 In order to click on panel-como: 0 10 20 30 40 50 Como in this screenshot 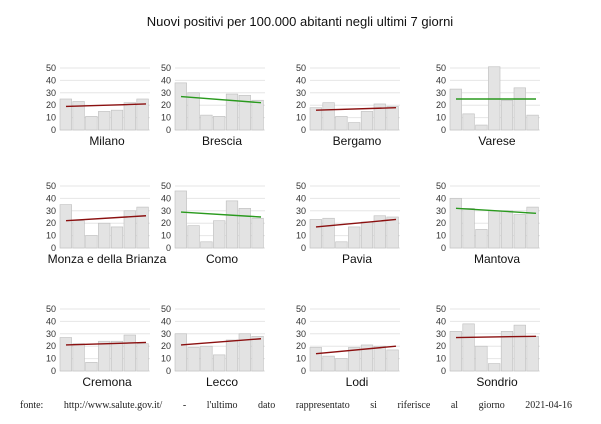, I will do `click(213, 223)`.